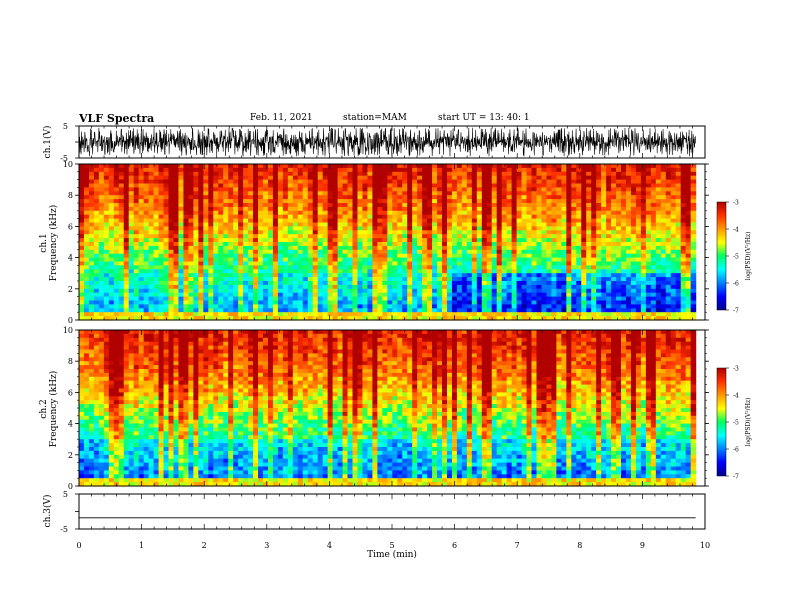  Describe the element at coordinates (70, 392) in the screenshot. I see `ch2-spectrogram-ytick-label: 6` at that location.